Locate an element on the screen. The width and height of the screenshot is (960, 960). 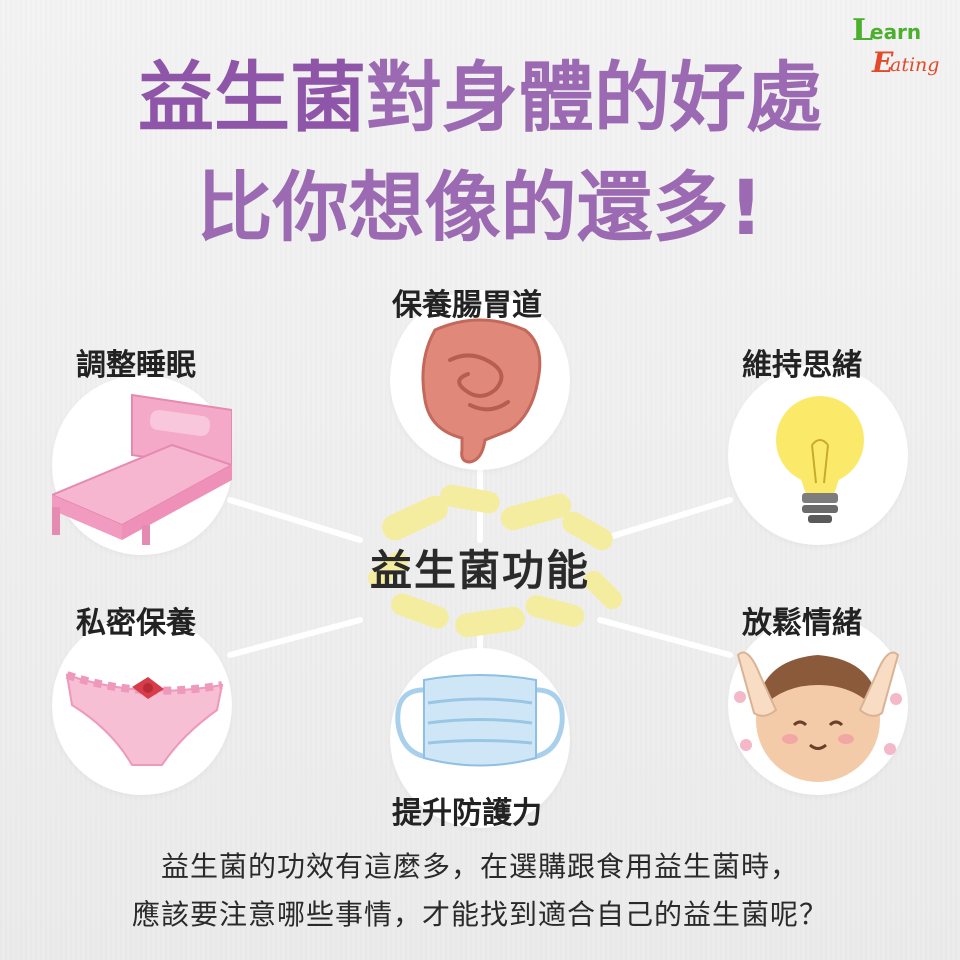
connector-upper-right is located at coordinates (665, 520).